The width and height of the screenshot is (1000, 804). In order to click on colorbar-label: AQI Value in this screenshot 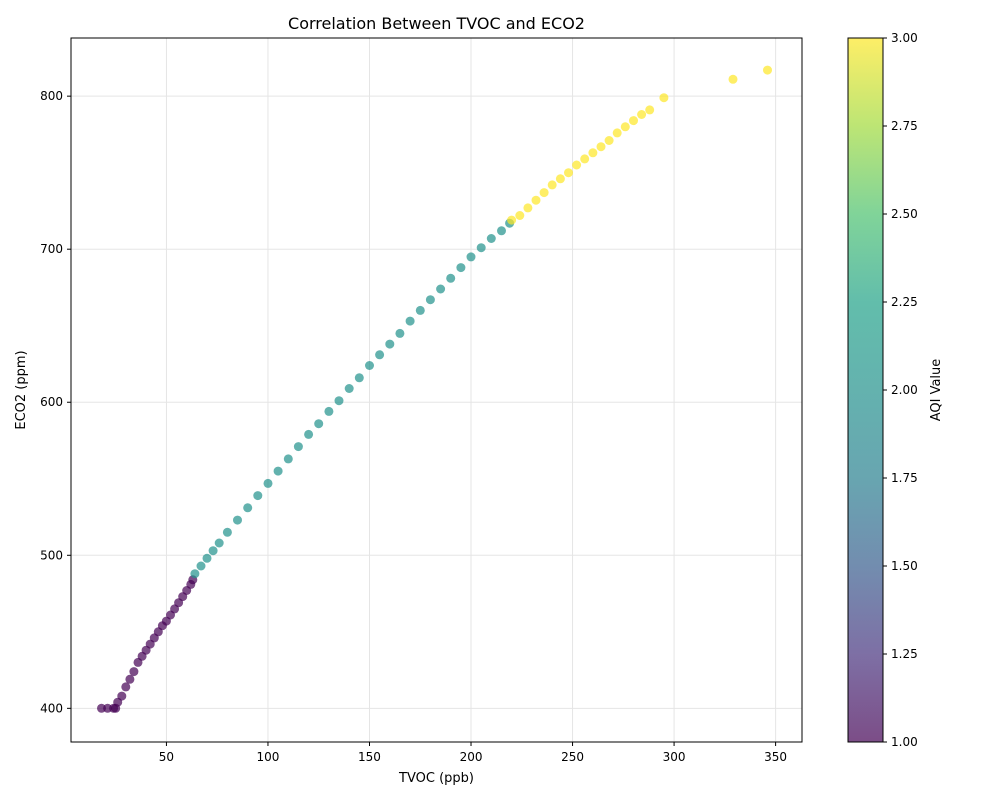, I will do `click(936, 390)`.